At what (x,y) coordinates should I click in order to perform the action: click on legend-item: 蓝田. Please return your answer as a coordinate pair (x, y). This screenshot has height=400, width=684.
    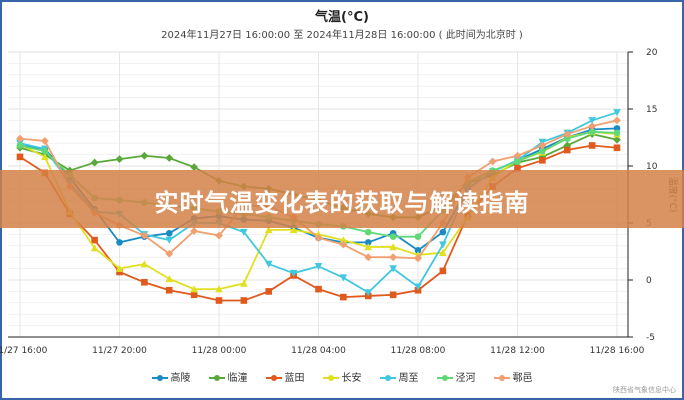
    Looking at the image, I should click on (285, 376).